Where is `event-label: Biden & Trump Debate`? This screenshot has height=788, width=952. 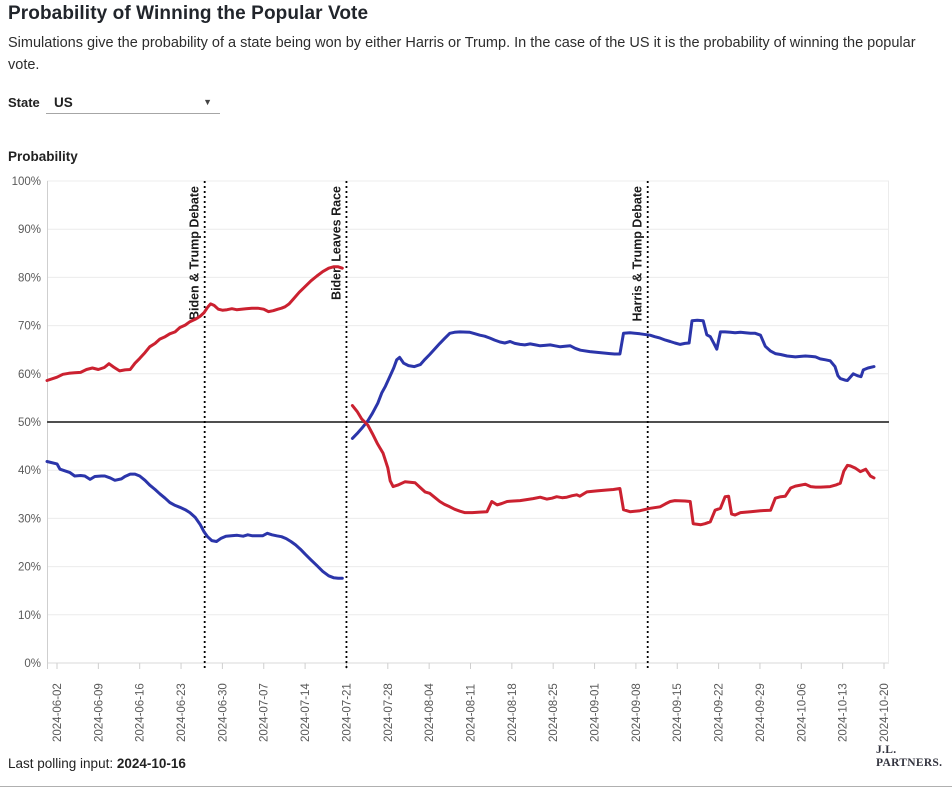
event-label: Biden & Trump Debate is located at coordinates (195, 253).